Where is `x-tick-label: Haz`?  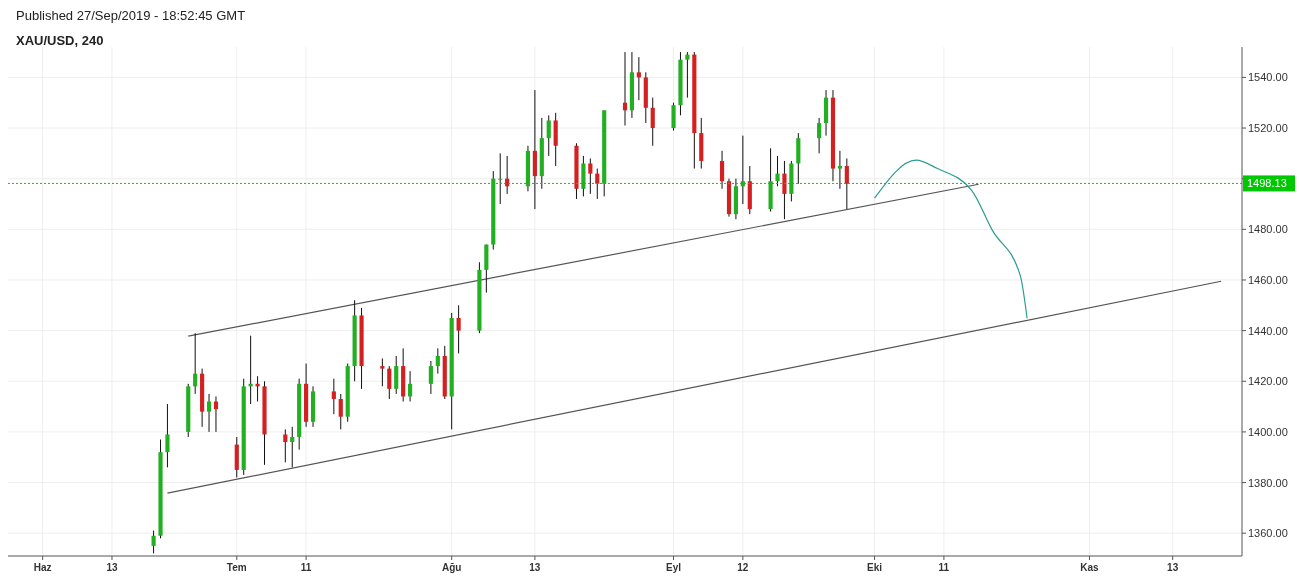
x-tick-label: Haz is located at coordinates (42, 567).